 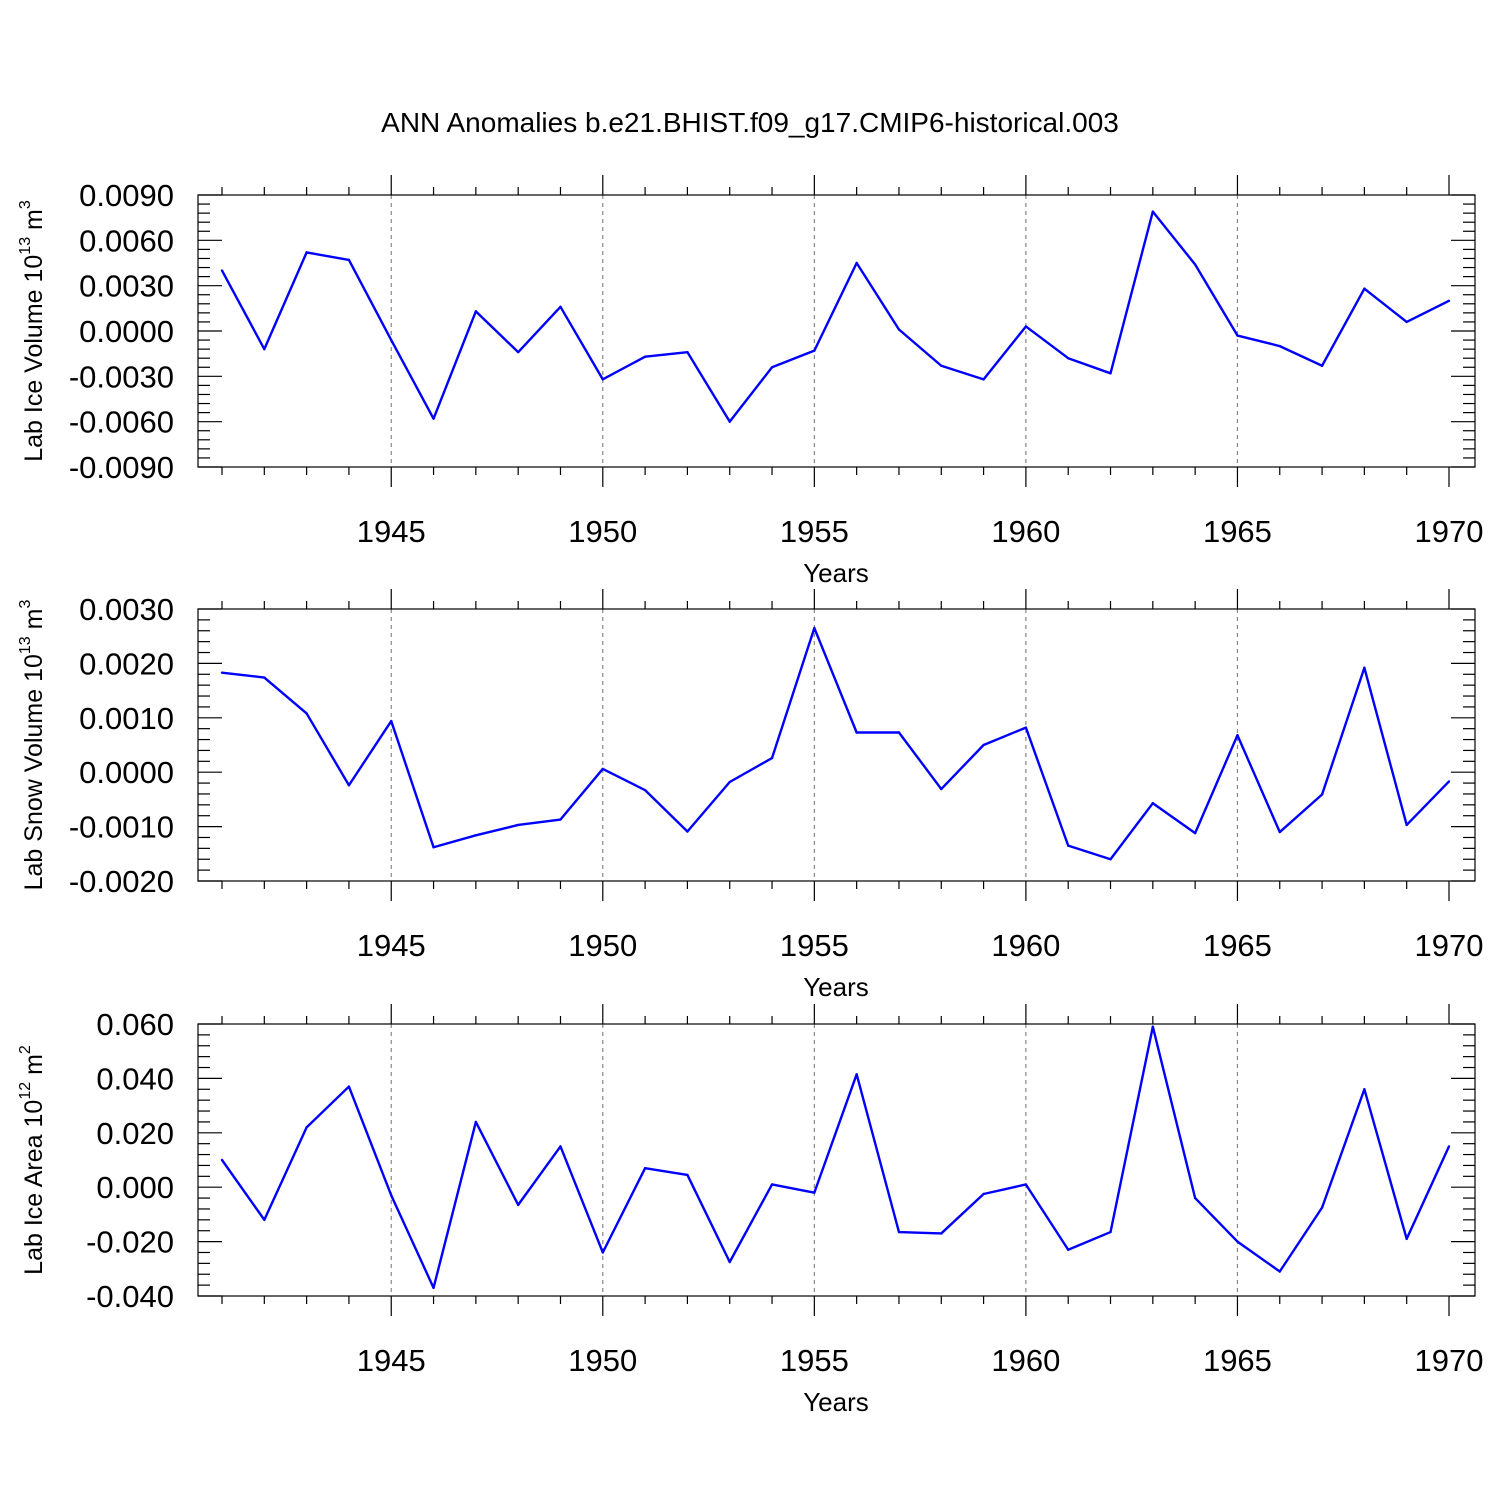 I want to click on y-tick-label: 0.040, so click(x=135, y=1078).